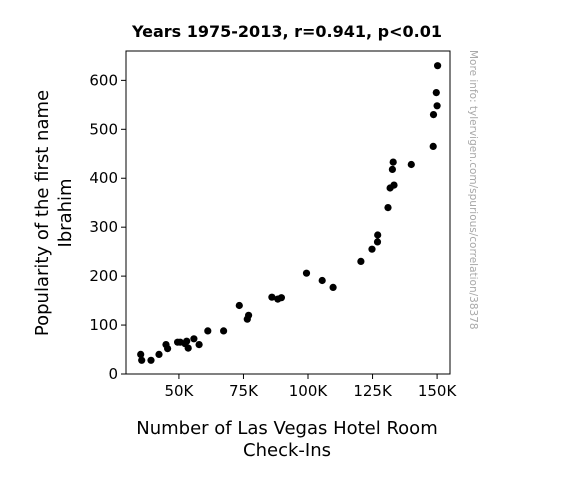 The height and width of the screenshot is (500, 575). What do you see at coordinates (438, 391) in the screenshot?
I see `x-tick-label: 150K` at bounding box center [438, 391].